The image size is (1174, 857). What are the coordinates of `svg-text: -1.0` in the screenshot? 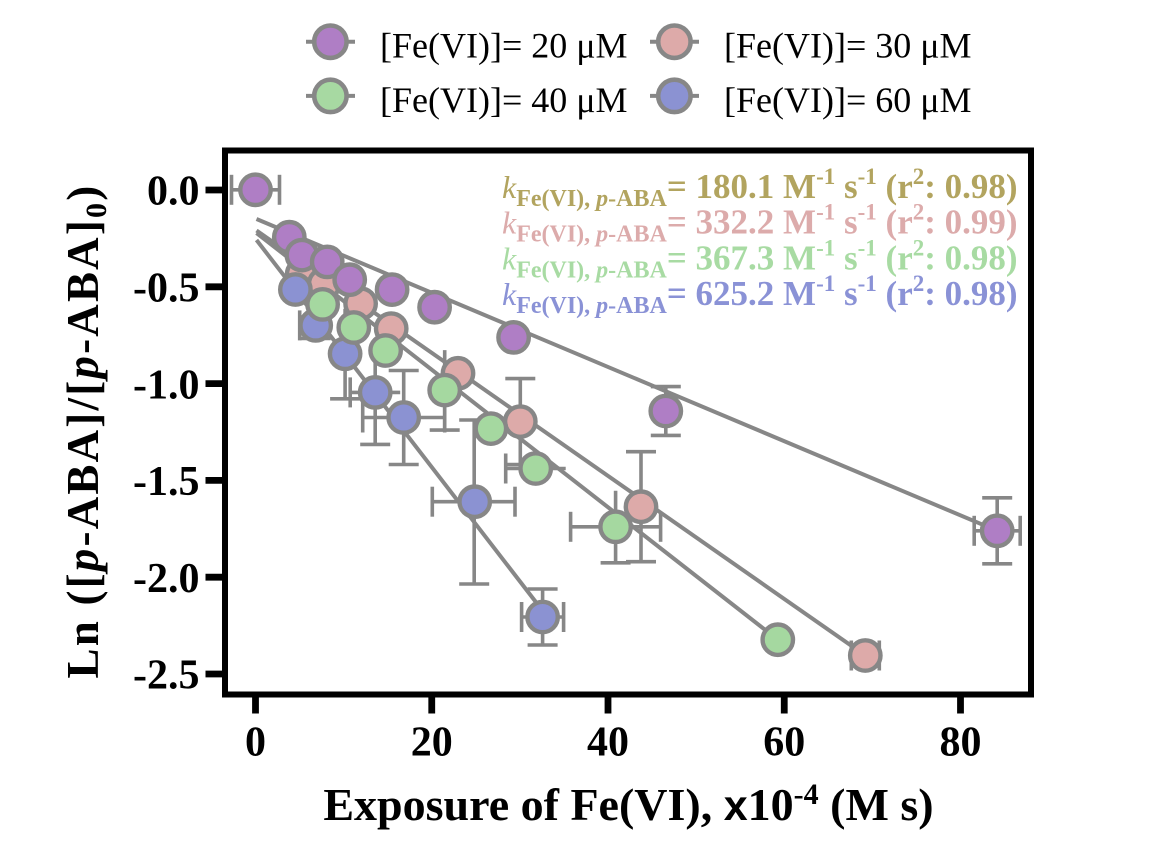 It's located at (166, 385).